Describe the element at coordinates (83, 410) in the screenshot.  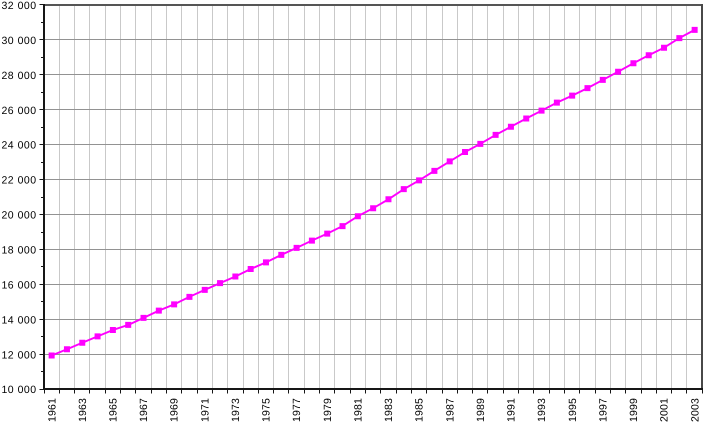
I see `svg-text: 1963` at that location.